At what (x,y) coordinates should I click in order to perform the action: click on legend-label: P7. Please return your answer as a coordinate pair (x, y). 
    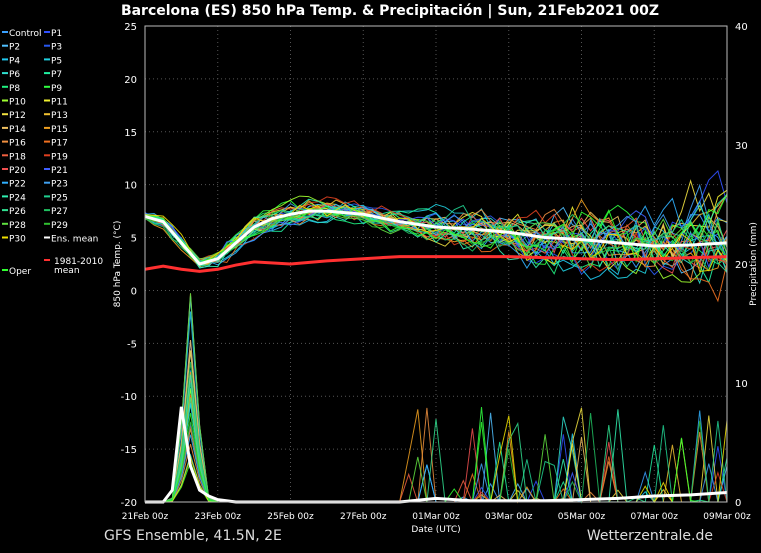
    Looking at the image, I should click on (56, 75).